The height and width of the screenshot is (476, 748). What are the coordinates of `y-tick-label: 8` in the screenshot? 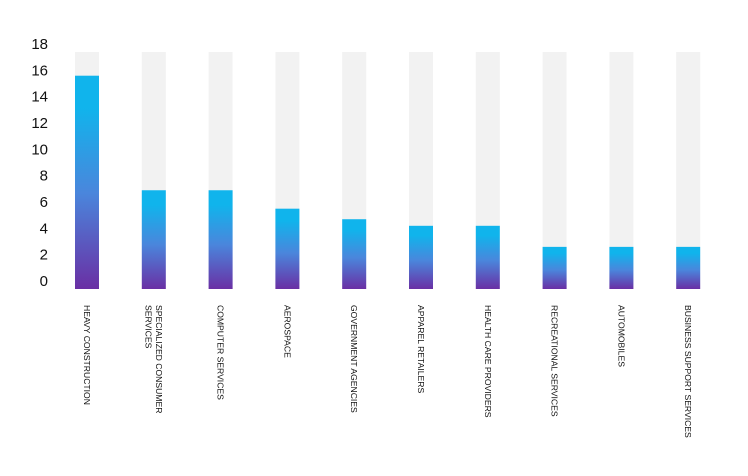 It's located at (44, 176).